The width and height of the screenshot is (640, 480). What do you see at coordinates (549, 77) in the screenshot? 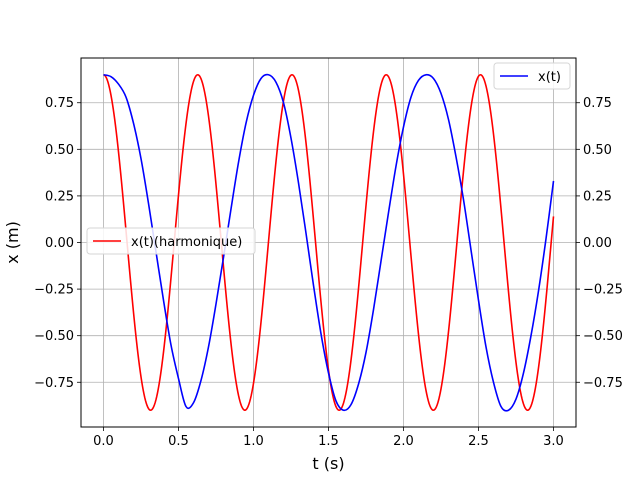
I see `legend-label: x(t)` at bounding box center [549, 77].